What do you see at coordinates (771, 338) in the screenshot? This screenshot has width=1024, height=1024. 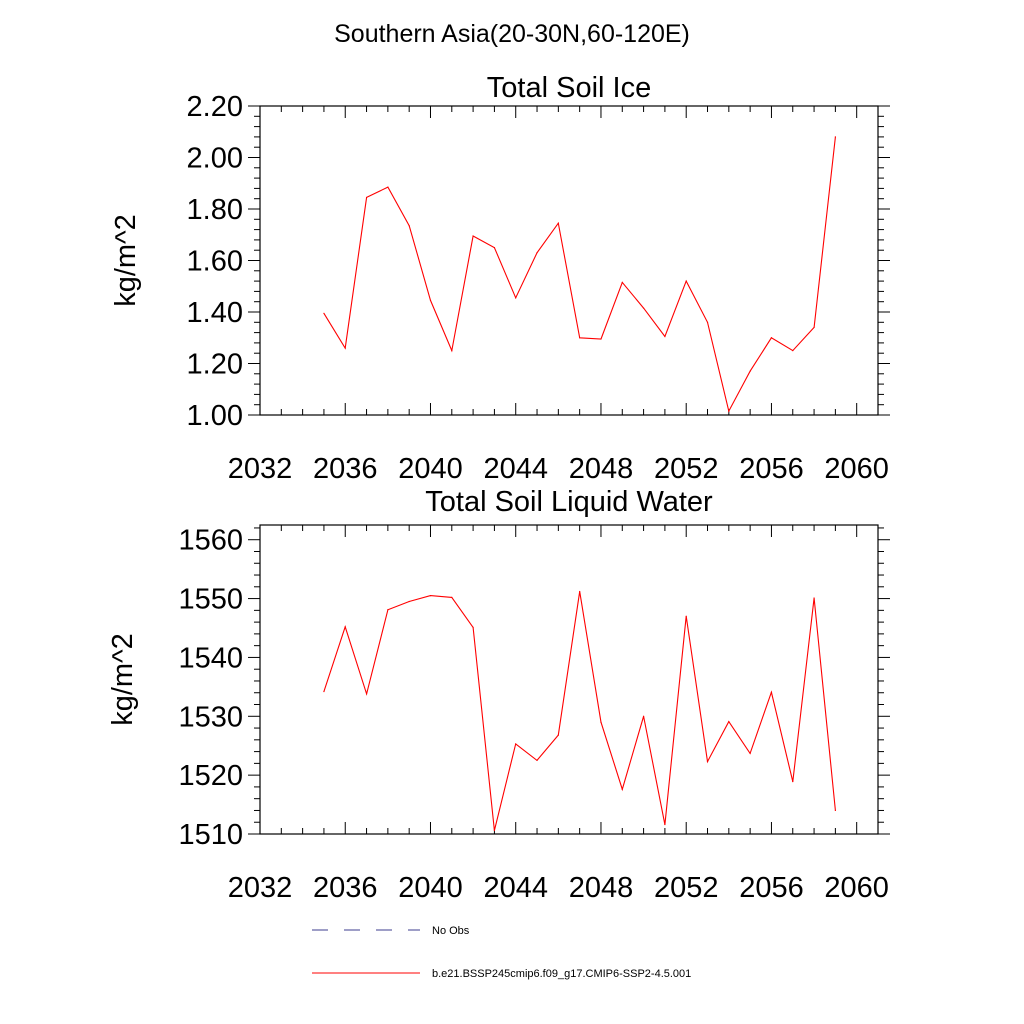 I see `chart1-data-point-2056` at bounding box center [771, 338].